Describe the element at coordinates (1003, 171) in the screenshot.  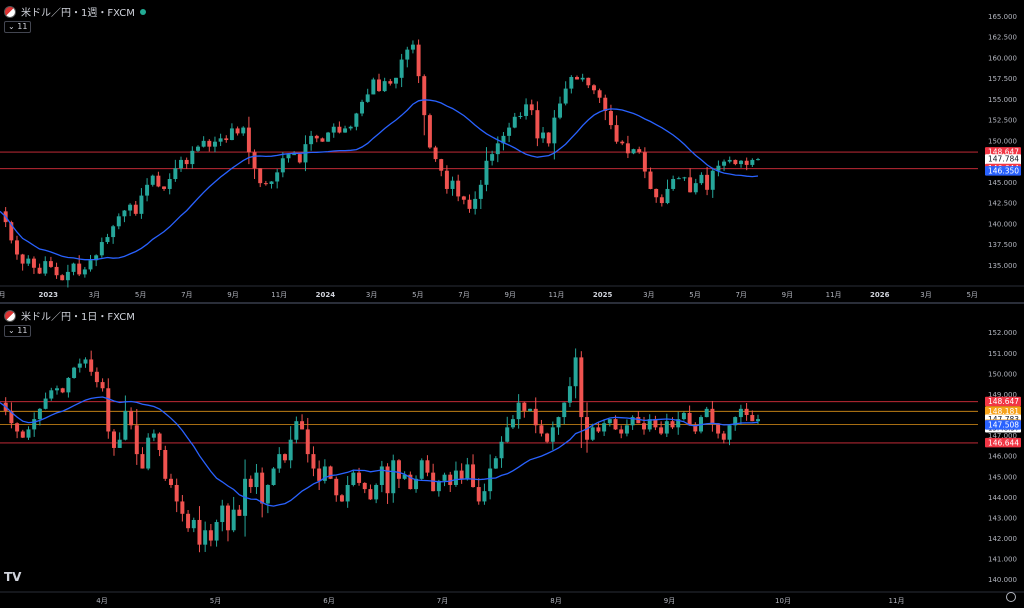
I see `price-label: 146.350` at that location.